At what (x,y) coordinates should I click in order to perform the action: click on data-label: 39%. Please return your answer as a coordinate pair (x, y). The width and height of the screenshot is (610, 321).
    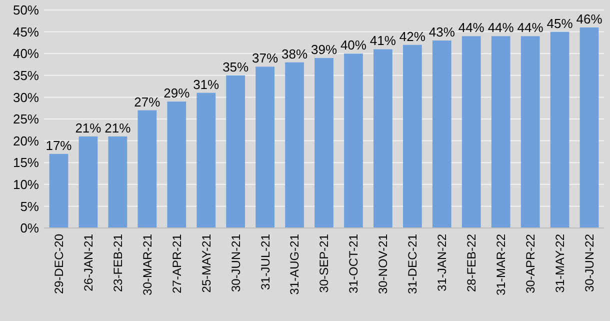
    Looking at the image, I should click on (324, 49).